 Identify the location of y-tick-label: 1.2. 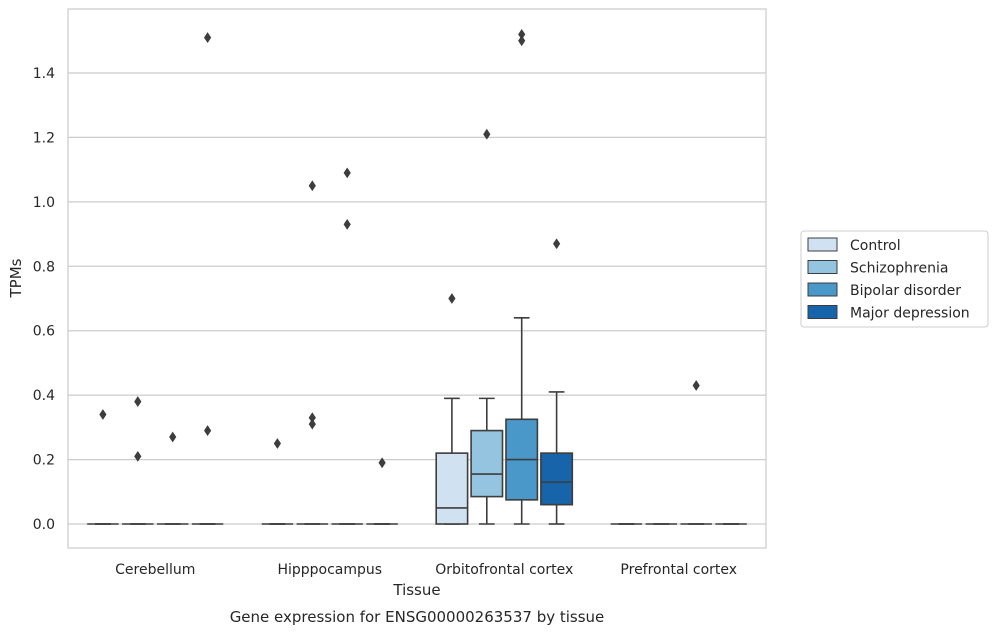
(44, 138).